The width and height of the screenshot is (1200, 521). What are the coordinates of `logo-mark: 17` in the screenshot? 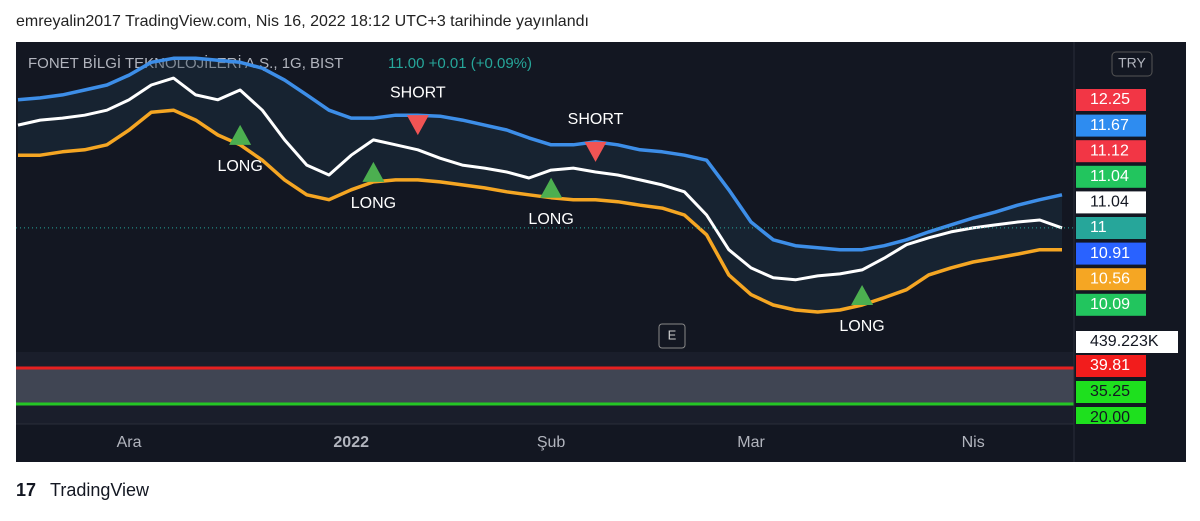 It's located at (26, 490).